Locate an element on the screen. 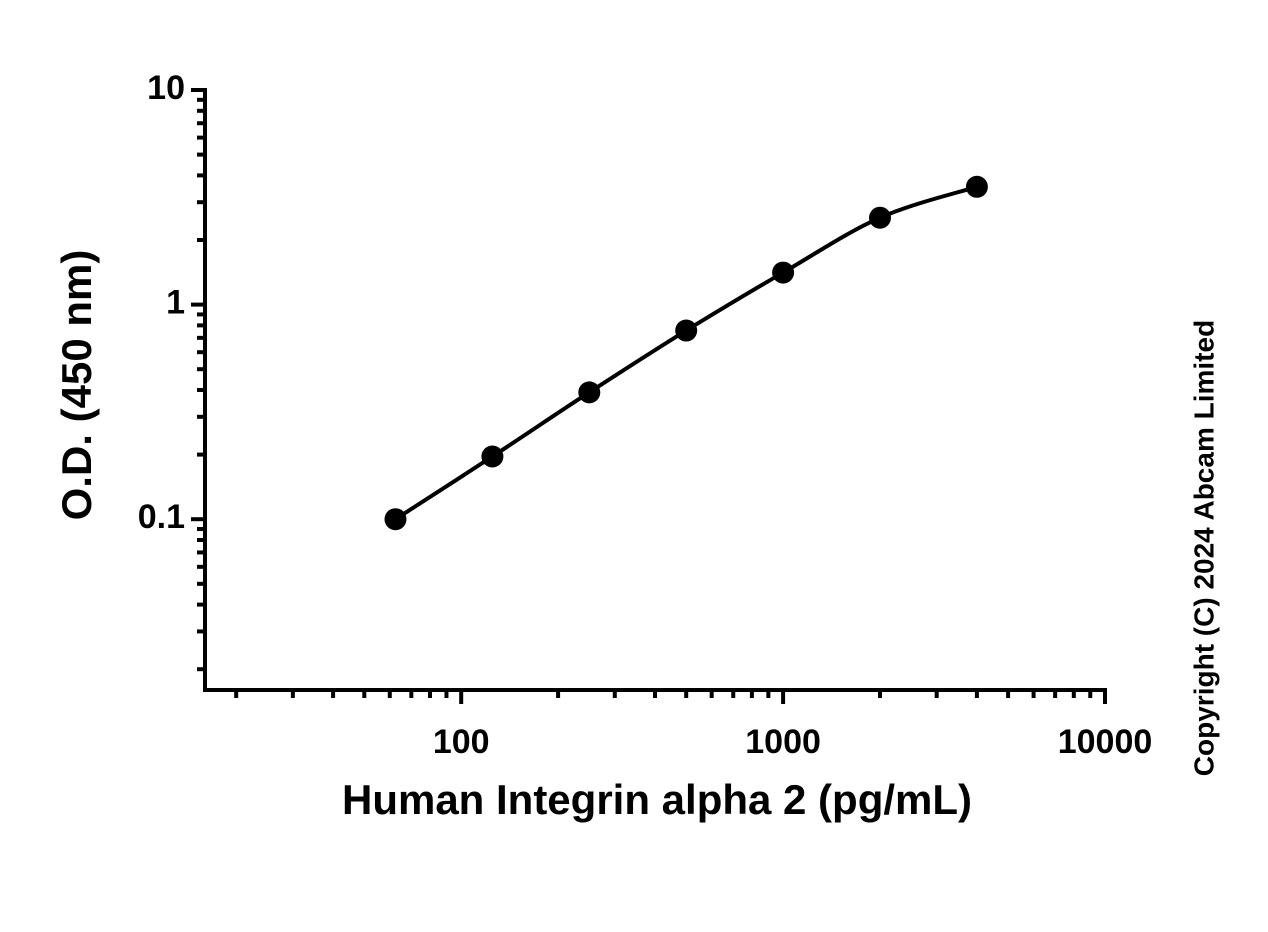 This screenshot has height=932, width=1268. x-tick-label: 1000 is located at coordinates (783, 742).